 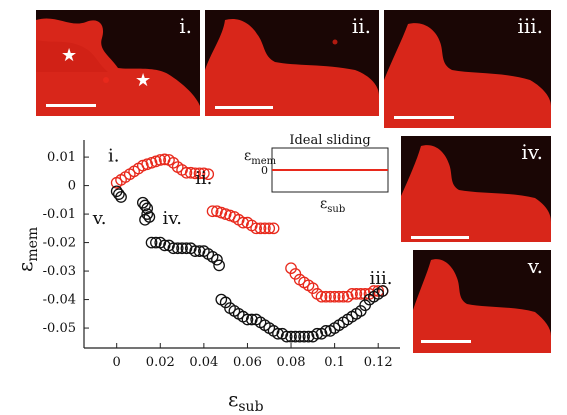 I want to click on x-tick-label: 0.04, so click(x=203, y=362).